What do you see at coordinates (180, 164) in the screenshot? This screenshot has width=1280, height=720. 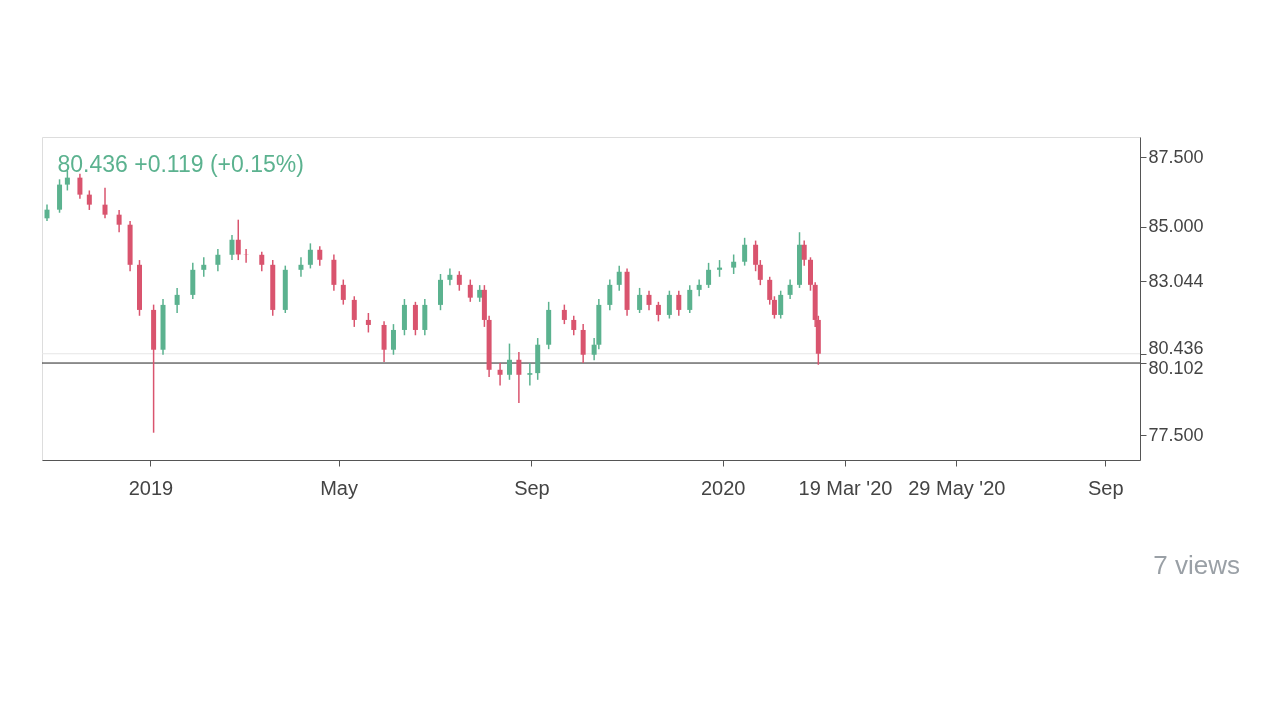 I see `text: 80.436 +0.119 (+0.15%)` at bounding box center [180, 164].